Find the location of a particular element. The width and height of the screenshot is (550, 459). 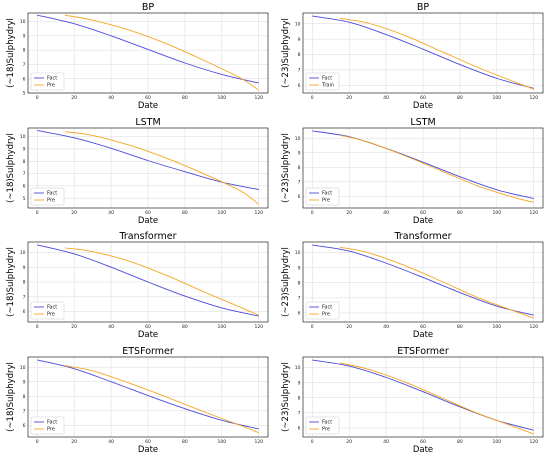

y-axis-label: (~23)Sulphydryl is located at coordinates (286, 397).